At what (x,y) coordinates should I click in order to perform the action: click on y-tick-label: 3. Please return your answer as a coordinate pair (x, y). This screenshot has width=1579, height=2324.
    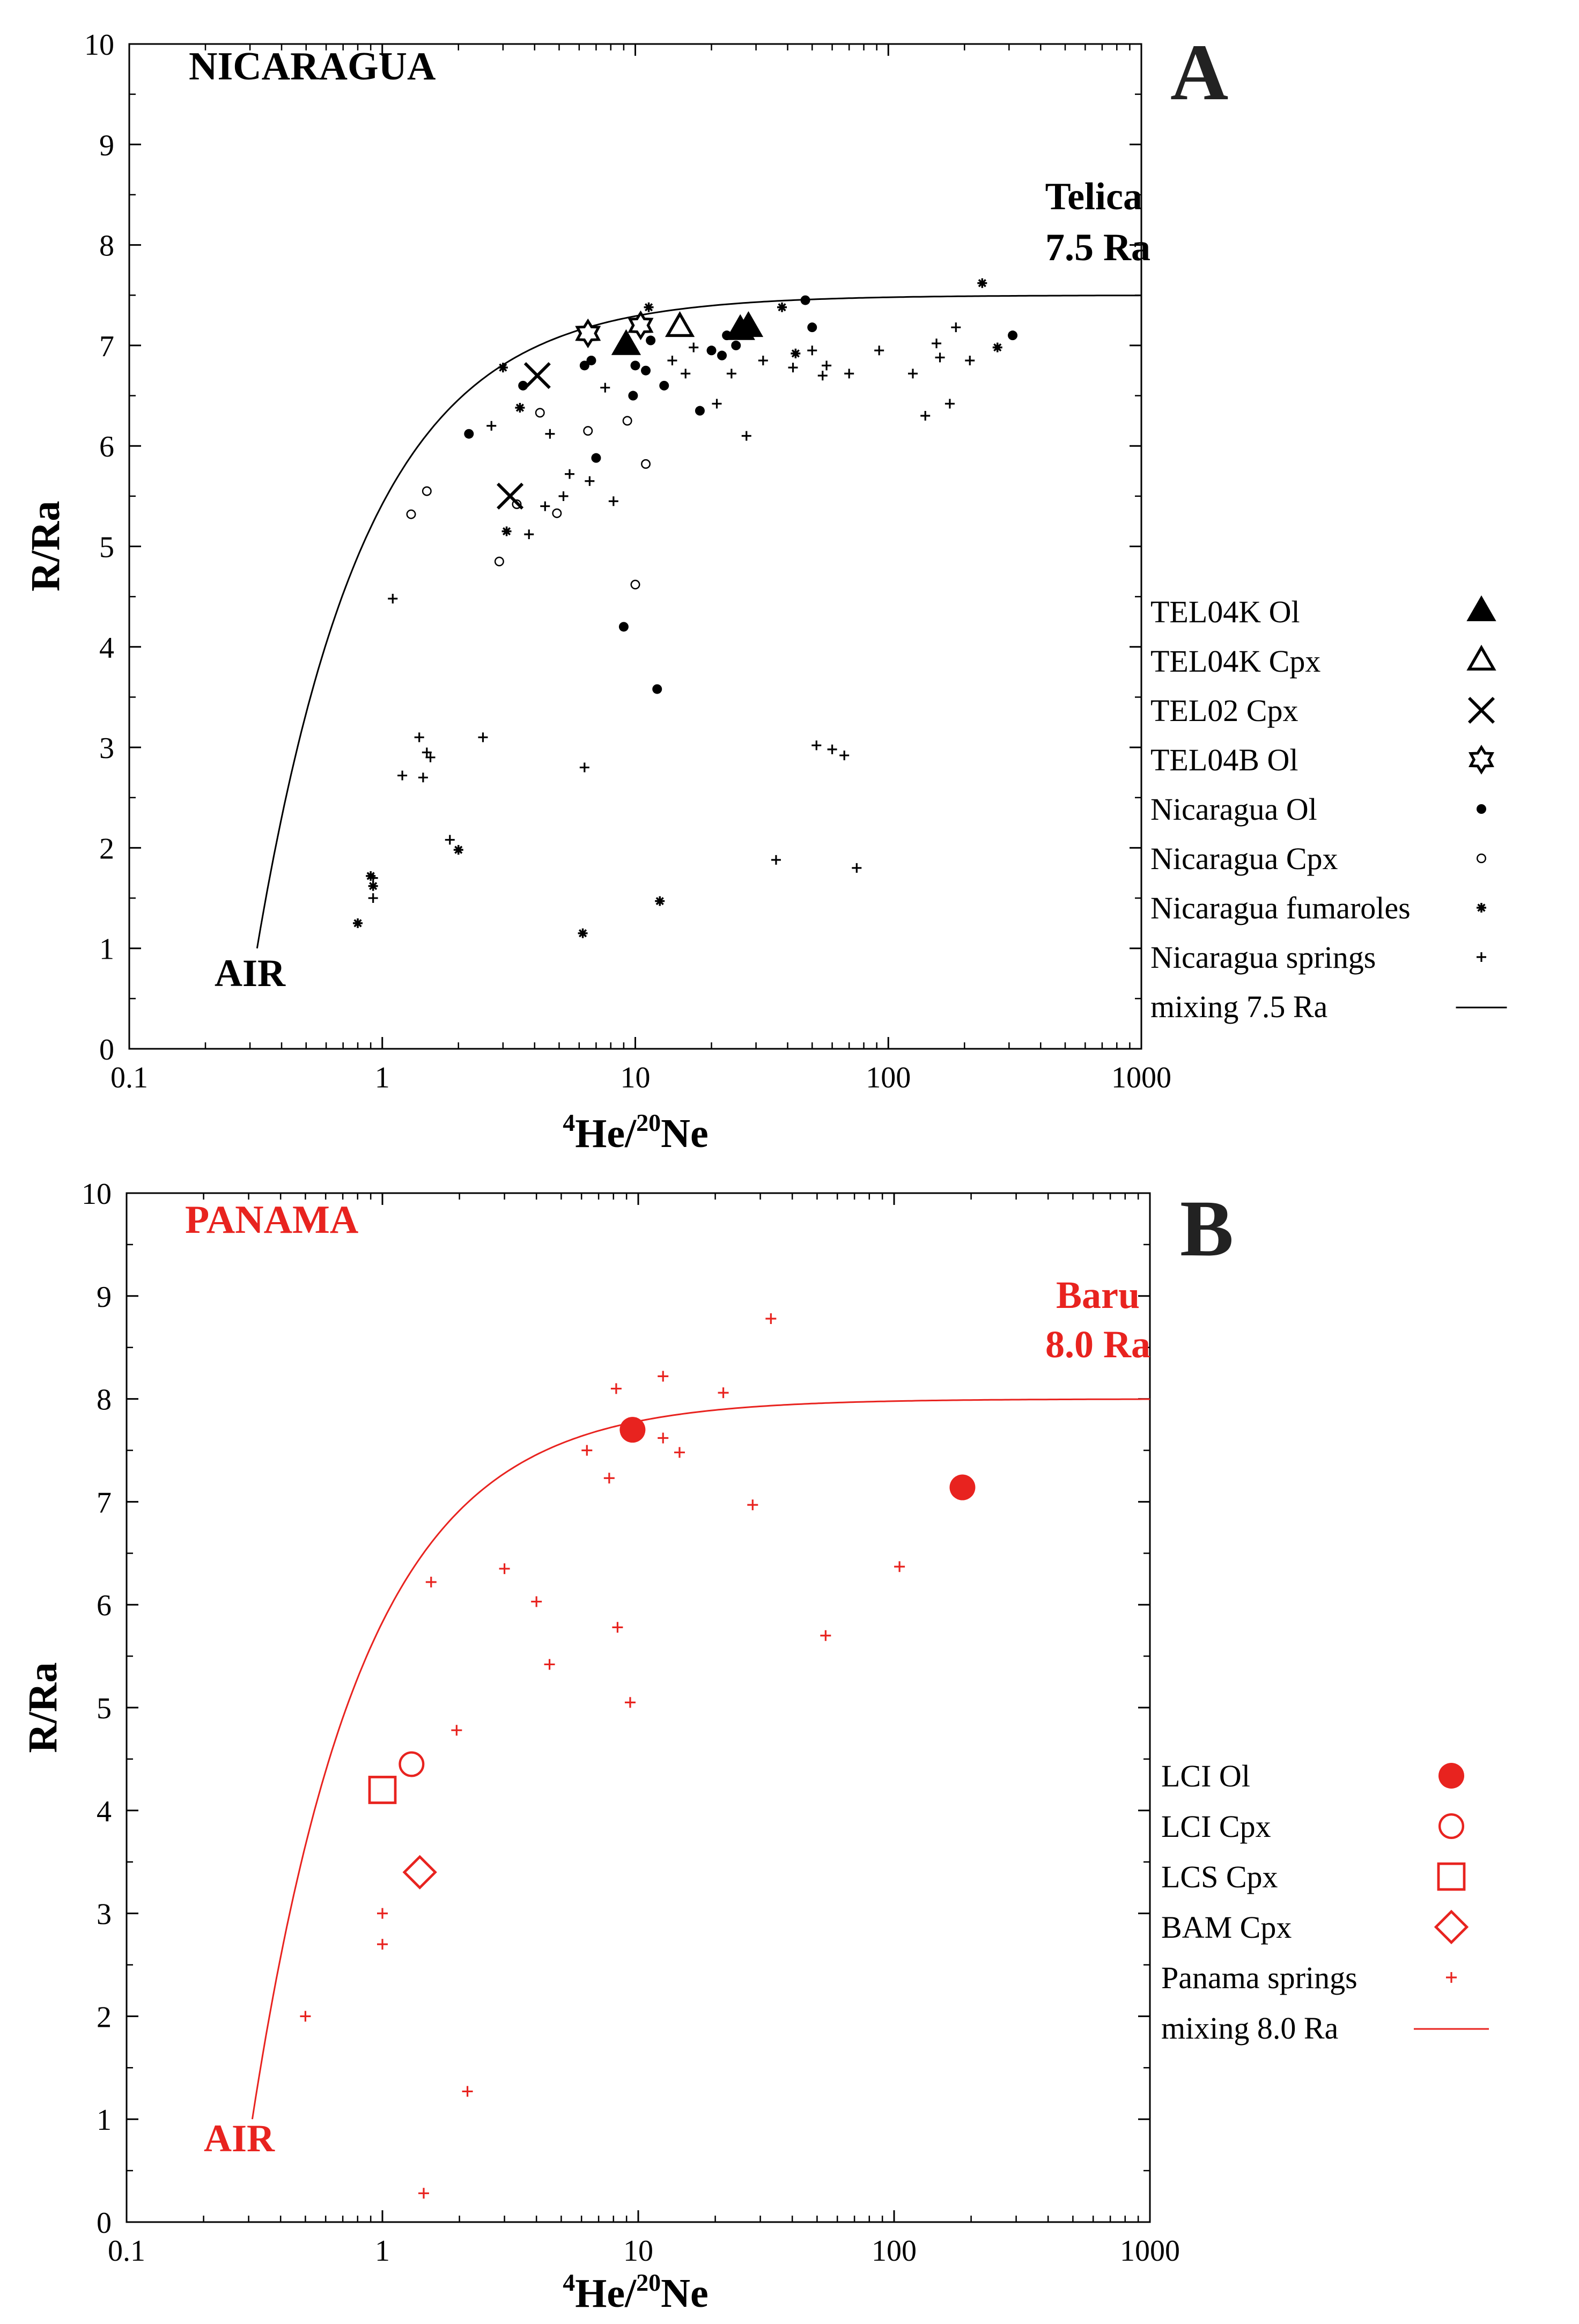
    Looking at the image, I should click on (104, 1914).